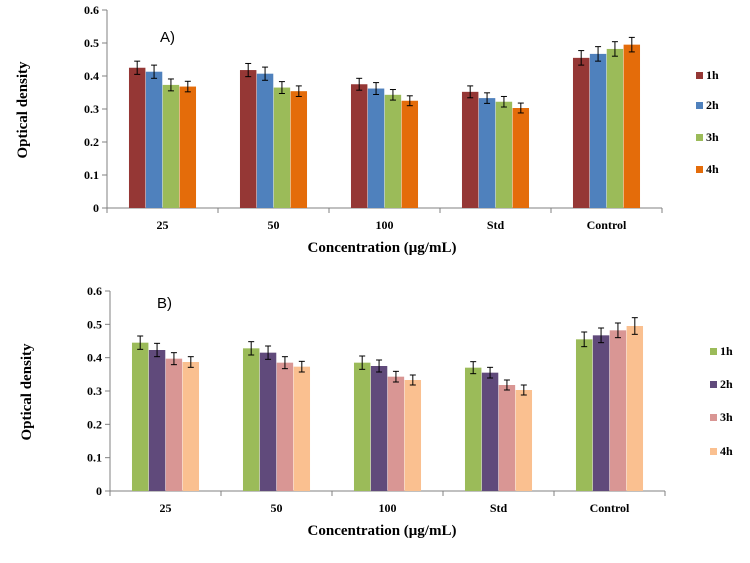 This screenshot has height=563, width=750. Describe the element at coordinates (726, 384) in the screenshot. I see `legend-label-b-2h: 2h` at that location.